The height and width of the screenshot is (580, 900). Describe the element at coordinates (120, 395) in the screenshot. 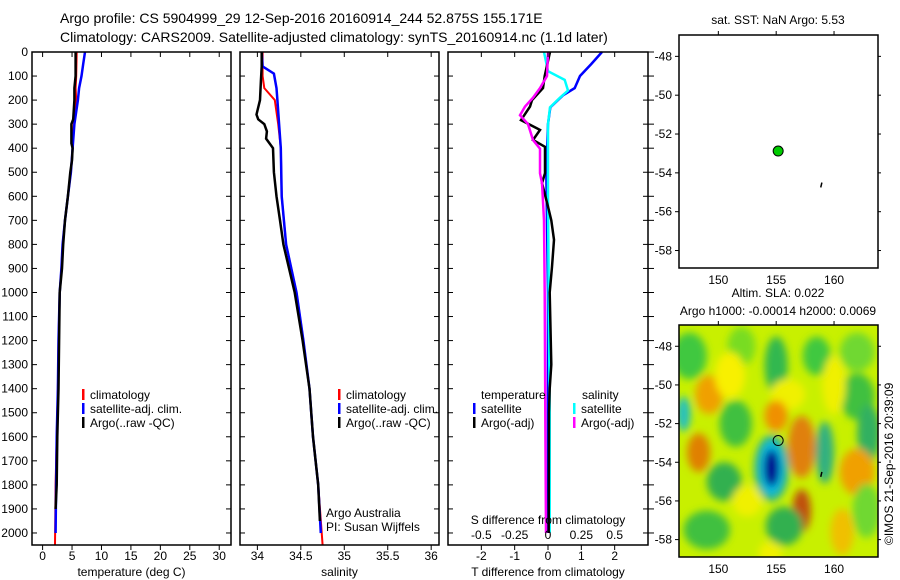

I see `legend-label: climatology` at that location.